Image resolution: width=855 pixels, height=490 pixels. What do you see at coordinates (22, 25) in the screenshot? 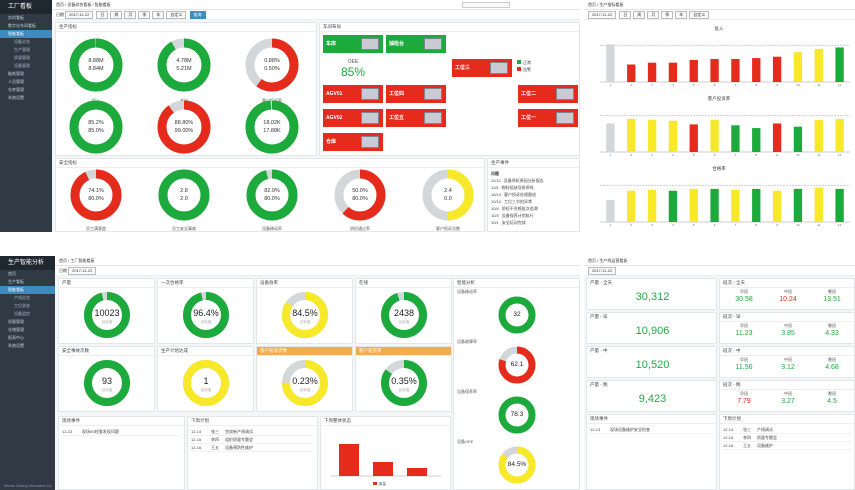
I see `sidebar-item: 数字化车间看板` at bounding box center [22, 25].